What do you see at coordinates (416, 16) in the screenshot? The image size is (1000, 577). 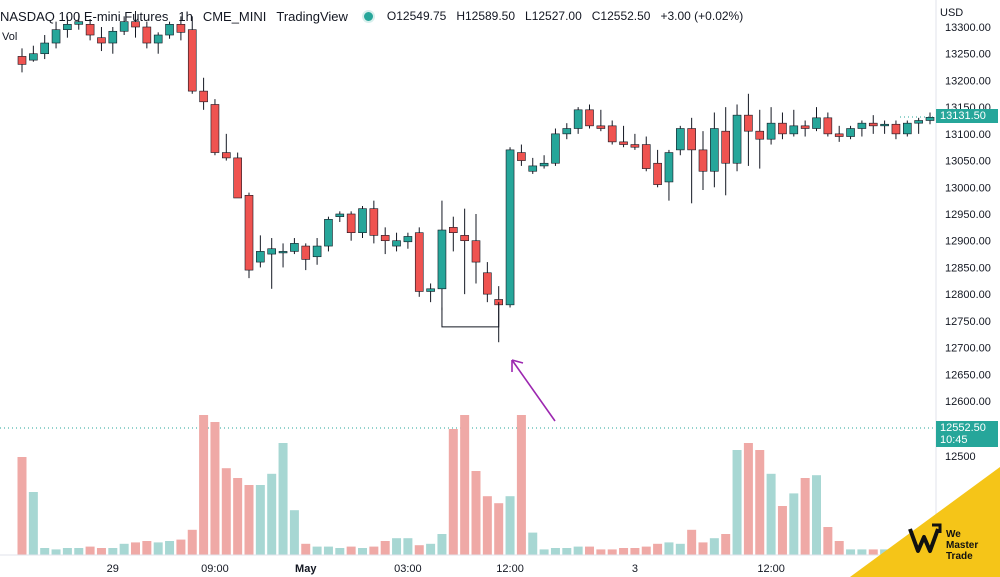 I see `ohlc-open: O12549.75` at bounding box center [416, 16].